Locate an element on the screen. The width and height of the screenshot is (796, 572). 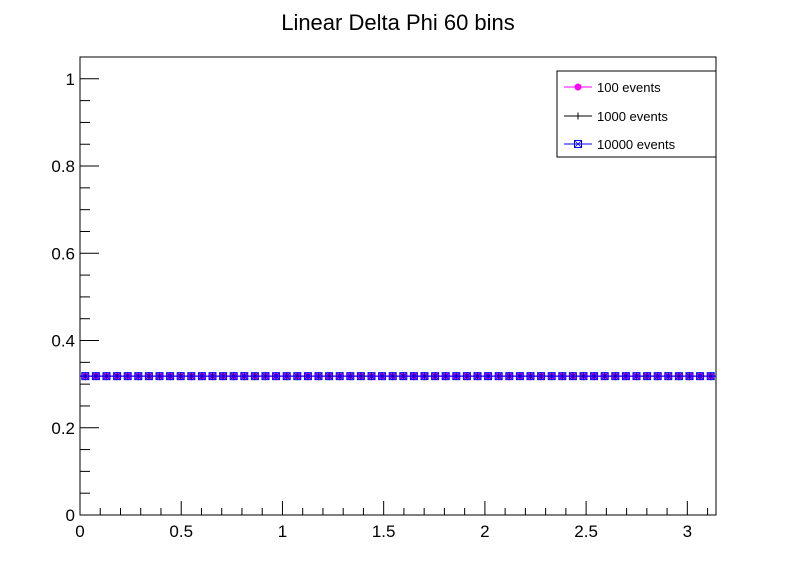
chart-title: Linear Delta Phi 60 bins is located at coordinates (398, 22).